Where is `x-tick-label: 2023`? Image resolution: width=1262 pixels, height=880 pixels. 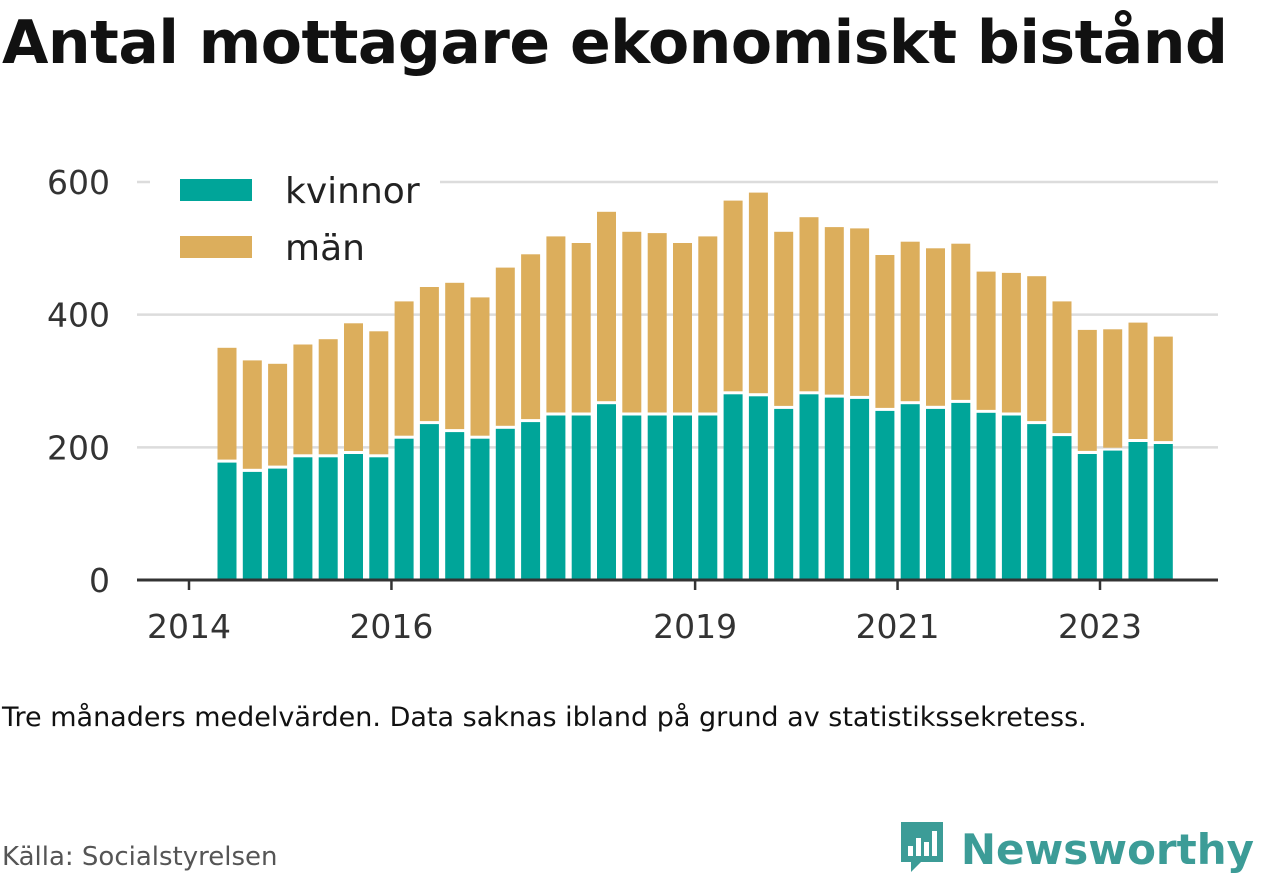 x-tick-label: 2023 is located at coordinates (1100, 626).